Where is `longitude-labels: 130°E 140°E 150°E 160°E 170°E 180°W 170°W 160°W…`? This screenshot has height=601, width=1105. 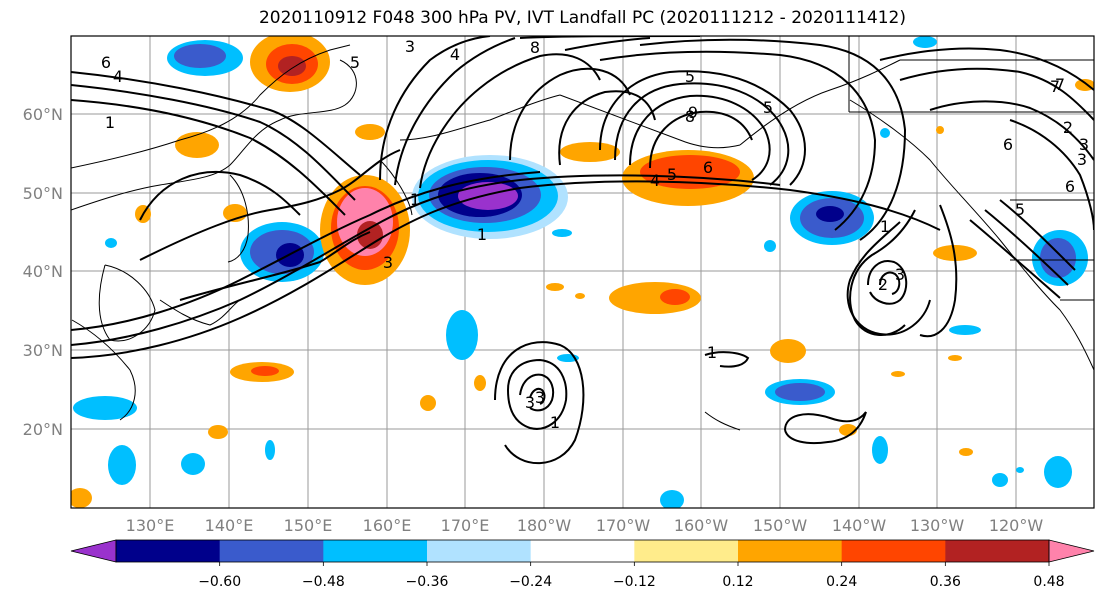
longitude-labels: 130°E 140°E 150°E 160°E 170°E 180°W 170°W 160°W… is located at coordinates (585, 525).